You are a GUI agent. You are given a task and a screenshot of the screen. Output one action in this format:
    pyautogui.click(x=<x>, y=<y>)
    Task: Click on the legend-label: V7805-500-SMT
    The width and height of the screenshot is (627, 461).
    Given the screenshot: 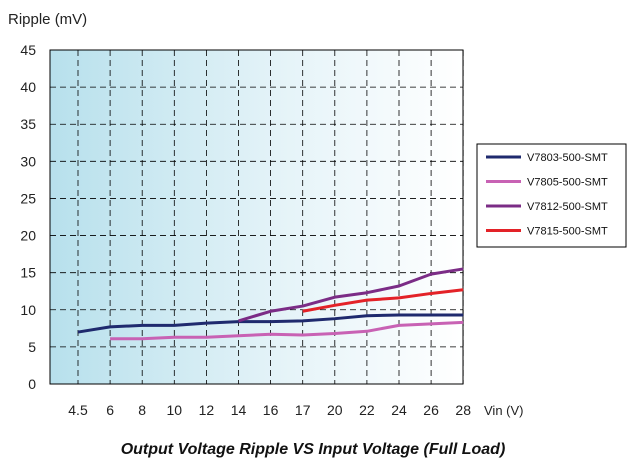 What is the action you would take?
    pyautogui.click(x=567, y=183)
    